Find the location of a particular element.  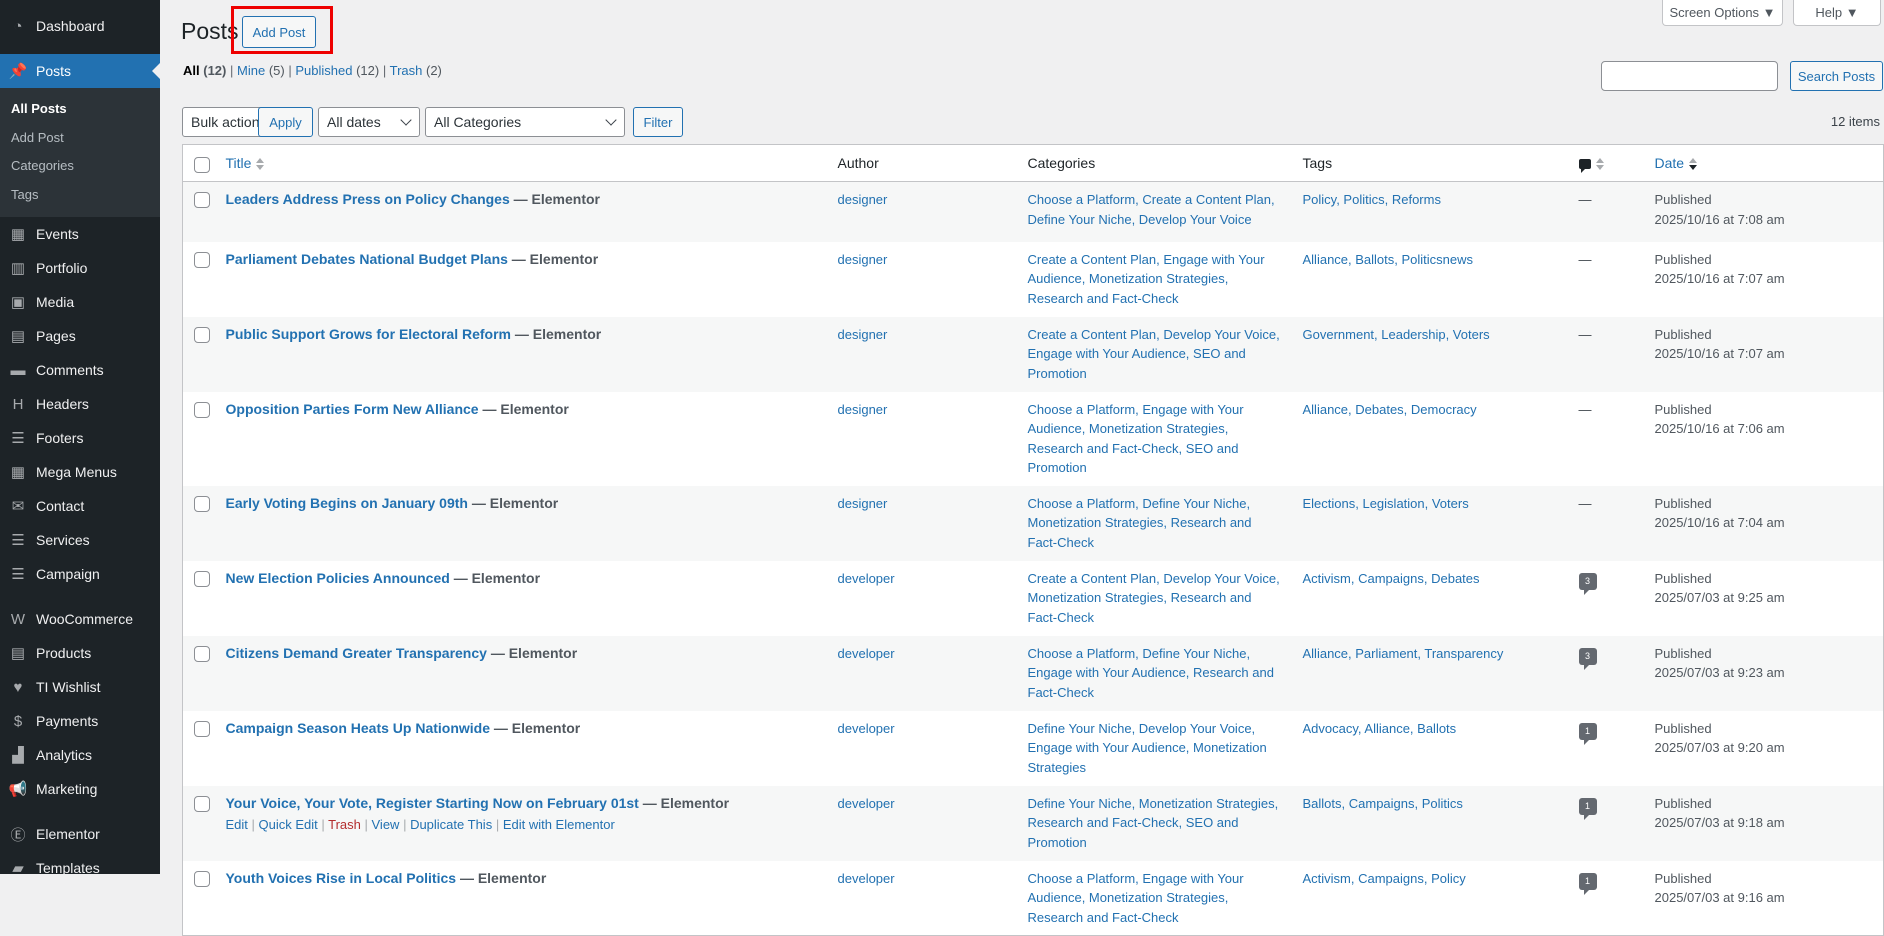

view-all: All (12) is located at coordinates (204, 70).